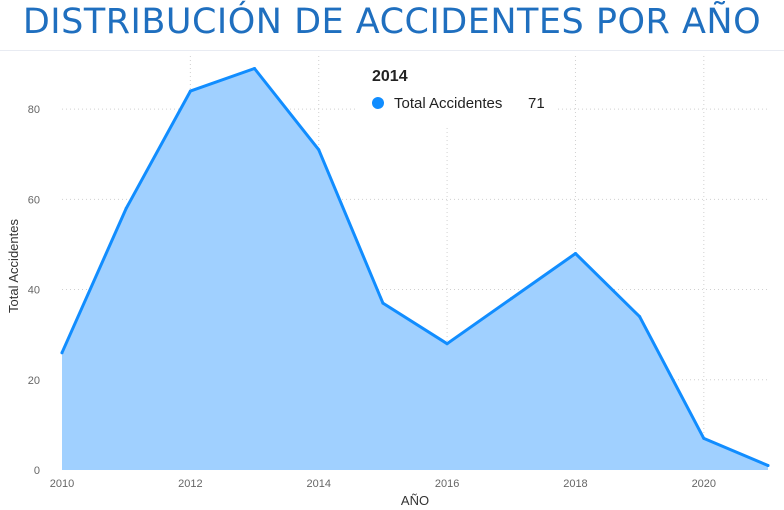  Describe the element at coordinates (536, 103) in the screenshot. I see `tooltip-value: 71` at that location.